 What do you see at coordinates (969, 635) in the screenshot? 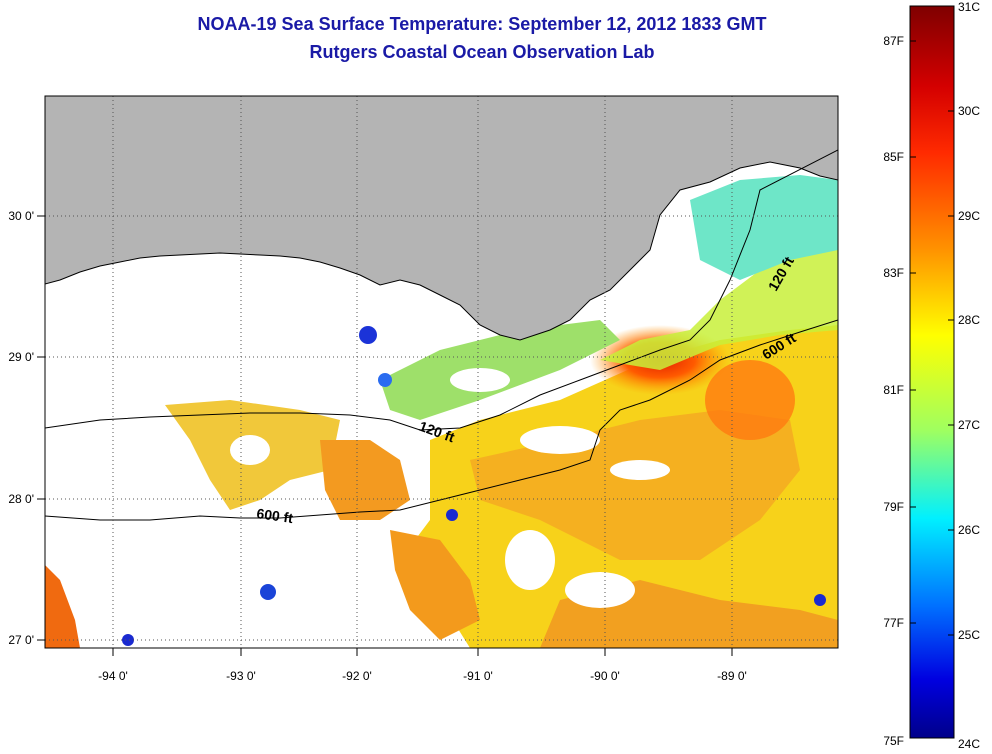
I see `colorbar-c-label: 25C` at bounding box center [969, 635].